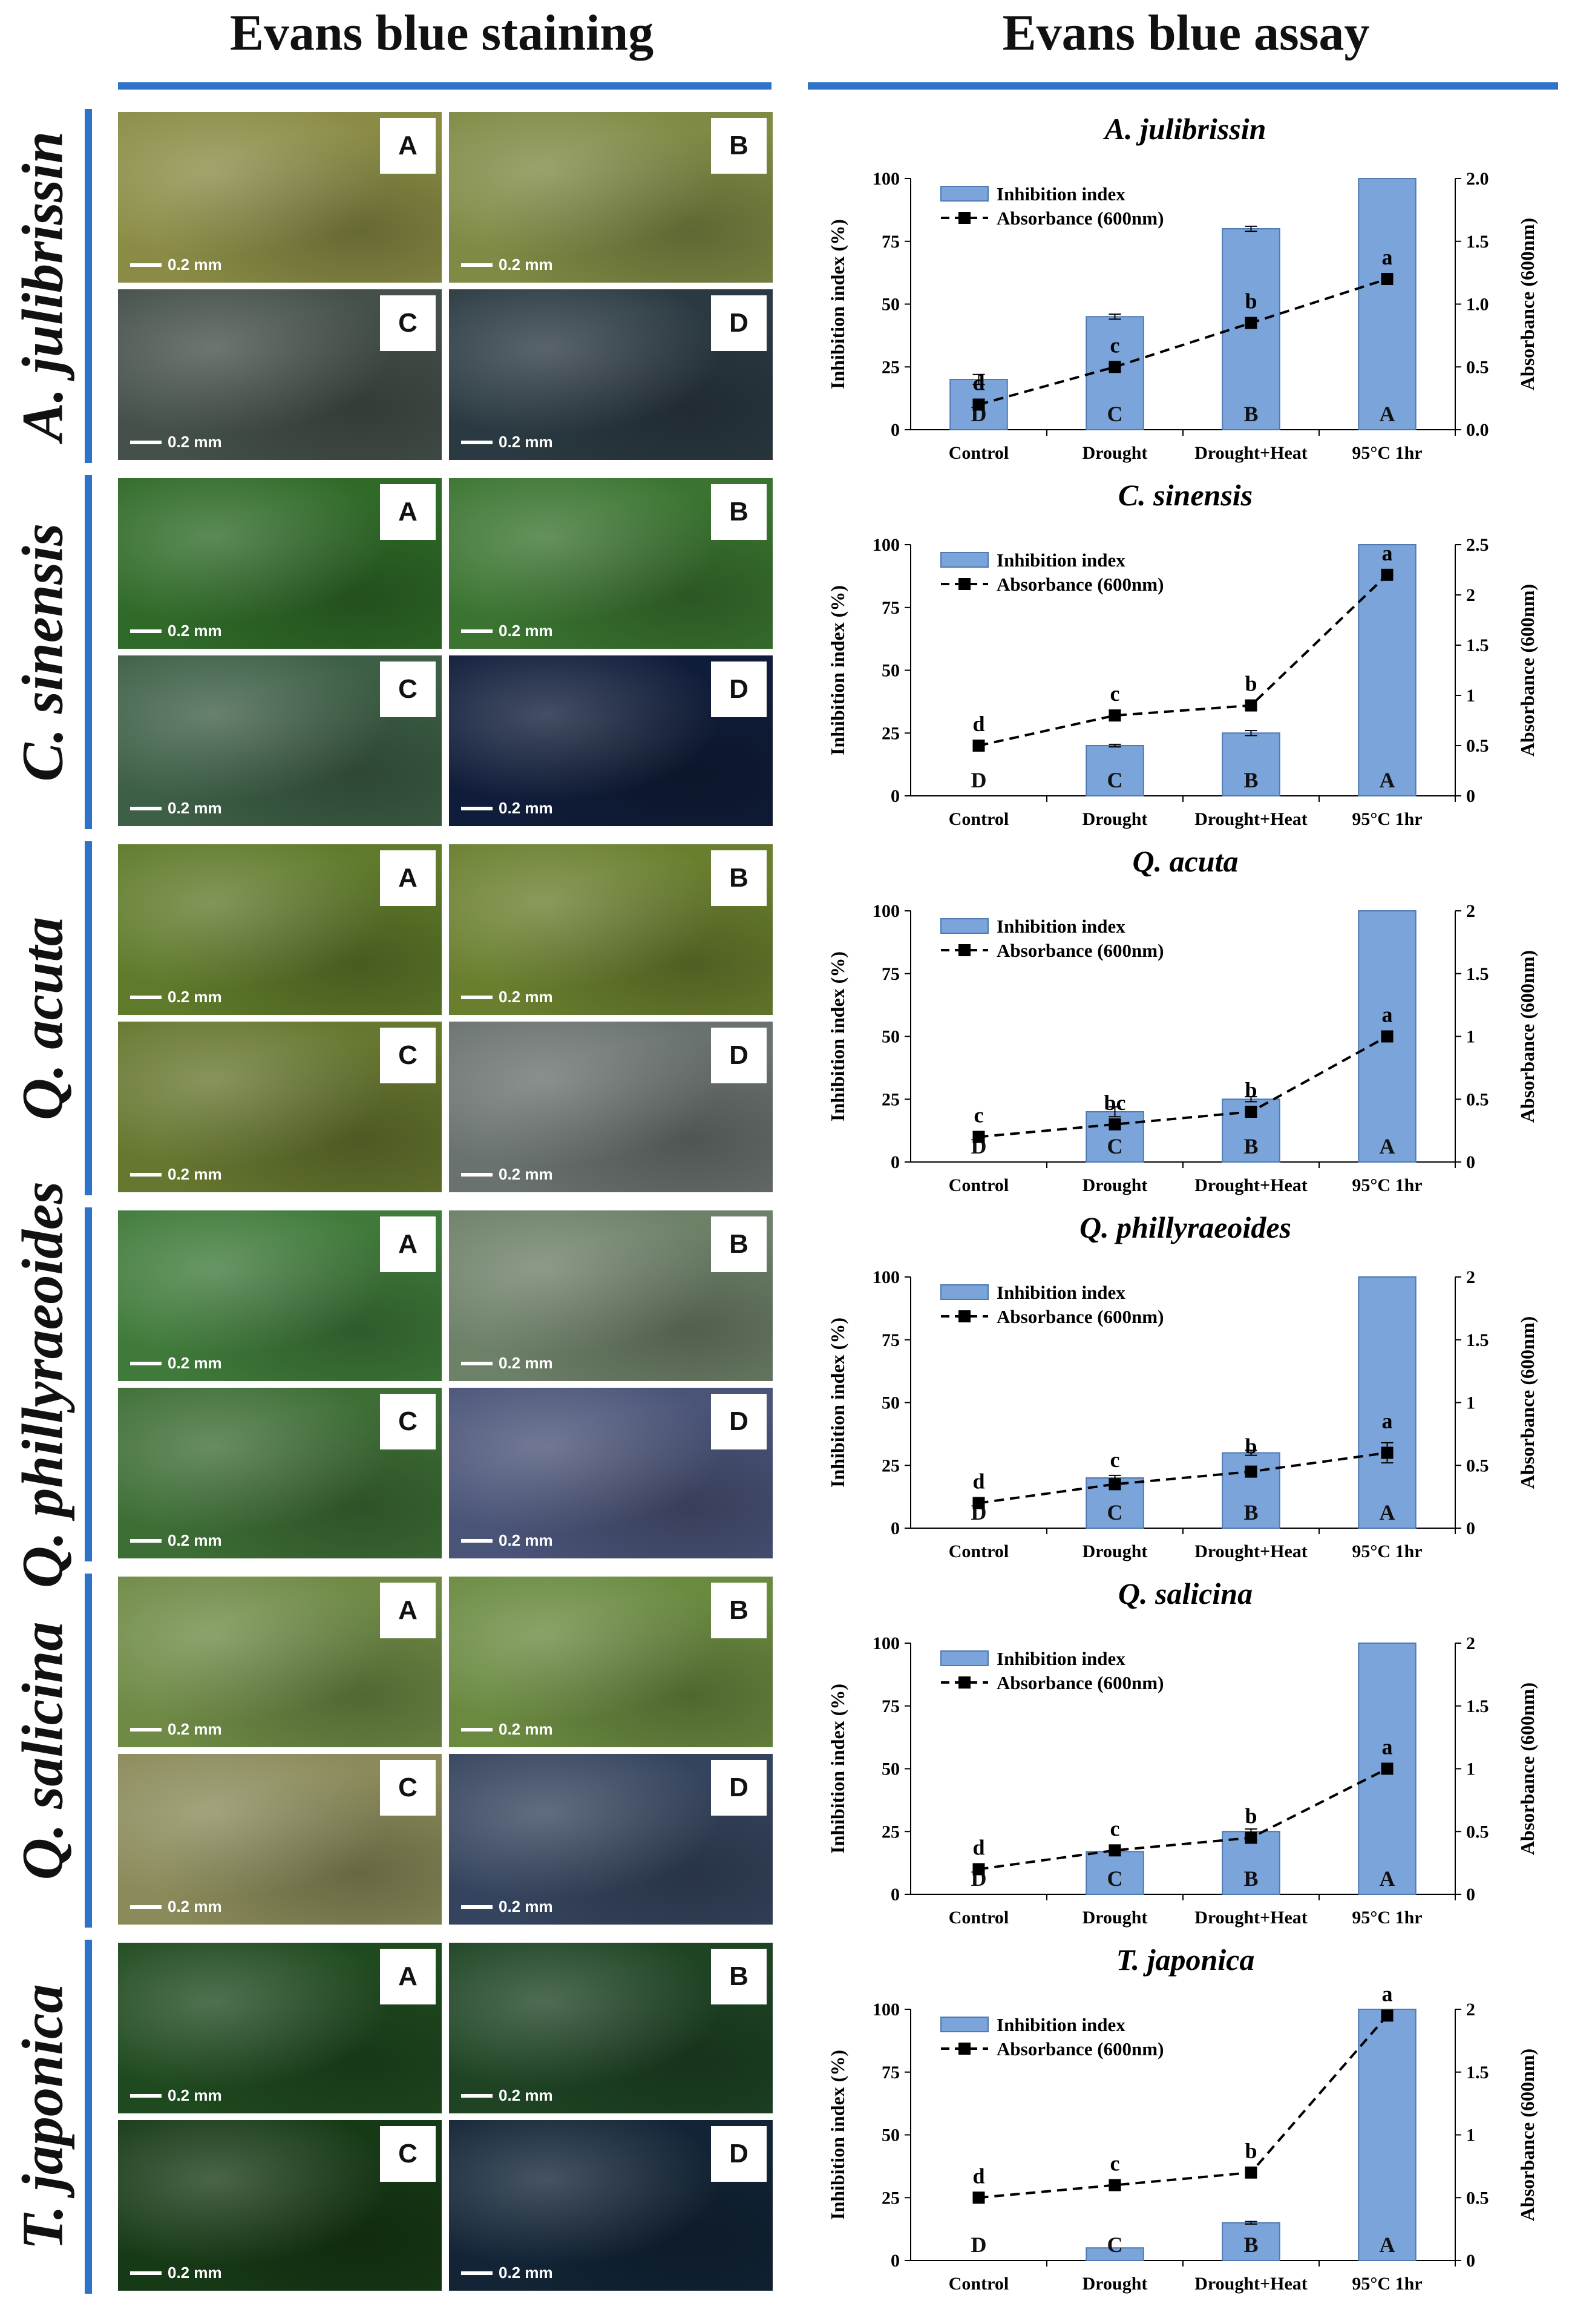  Describe the element at coordinates (280, 1295) in the screenshot. I see `stain-photo: A 0.2 mm` at that location.